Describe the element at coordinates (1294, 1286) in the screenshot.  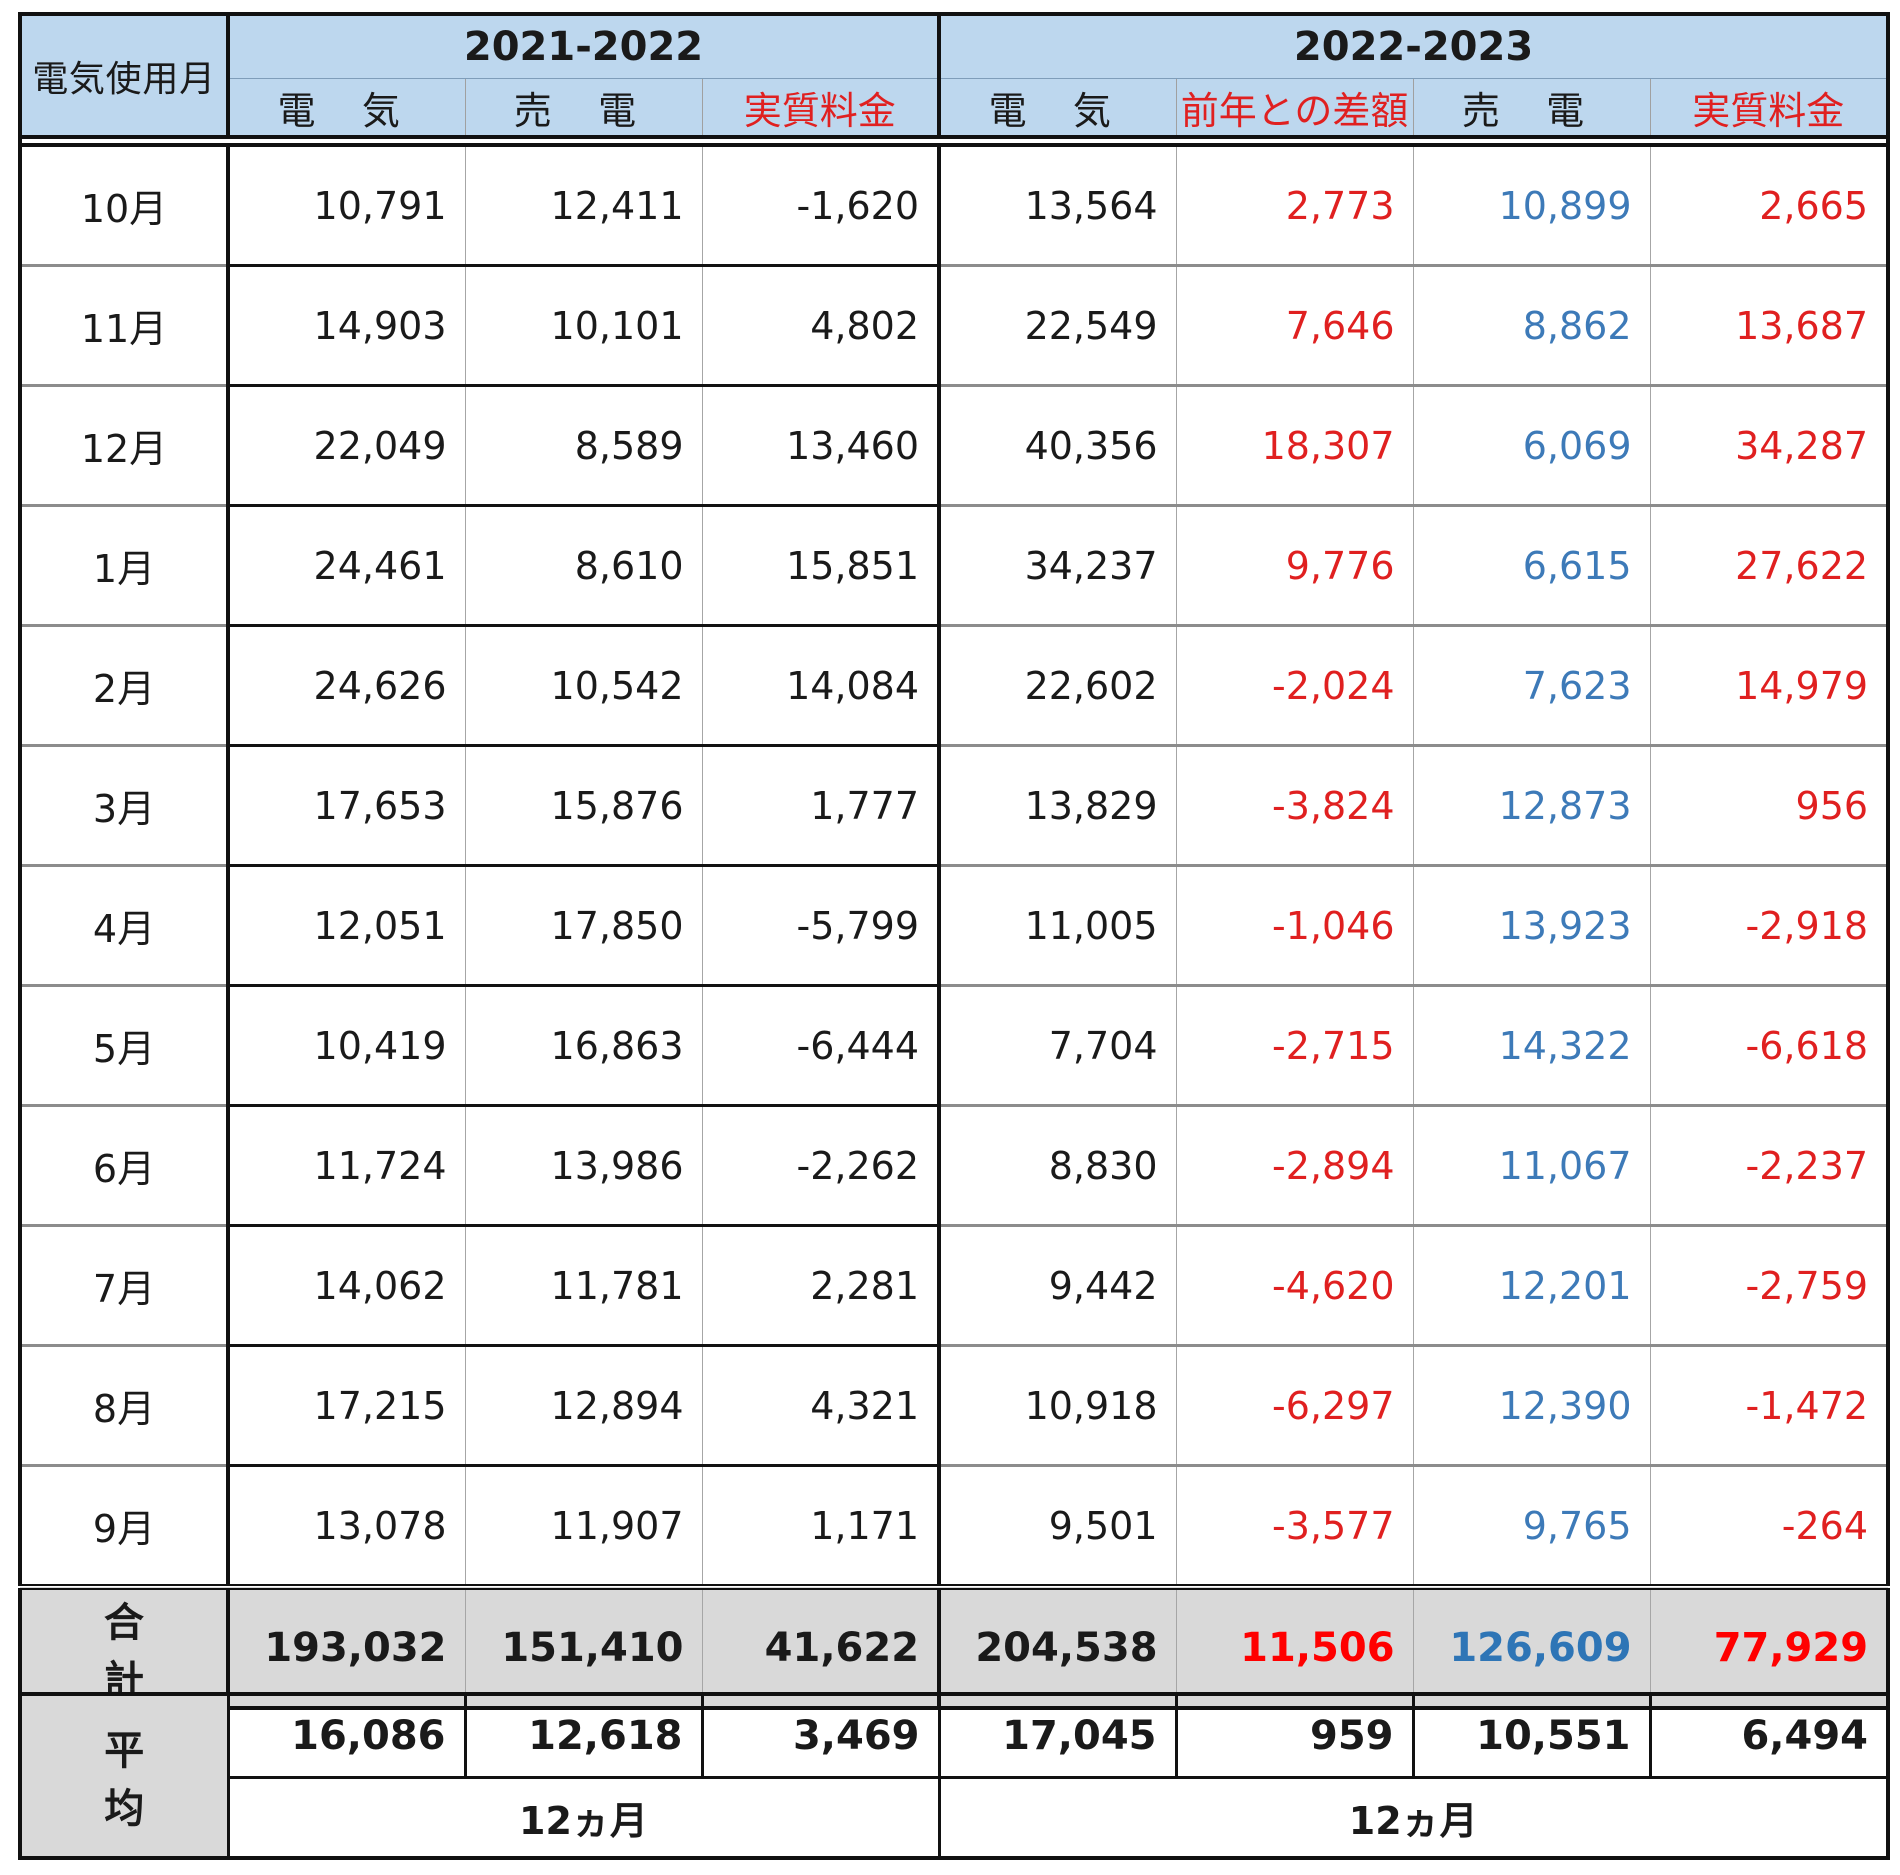
I see `b-diff-cell: -4,620` at that location.